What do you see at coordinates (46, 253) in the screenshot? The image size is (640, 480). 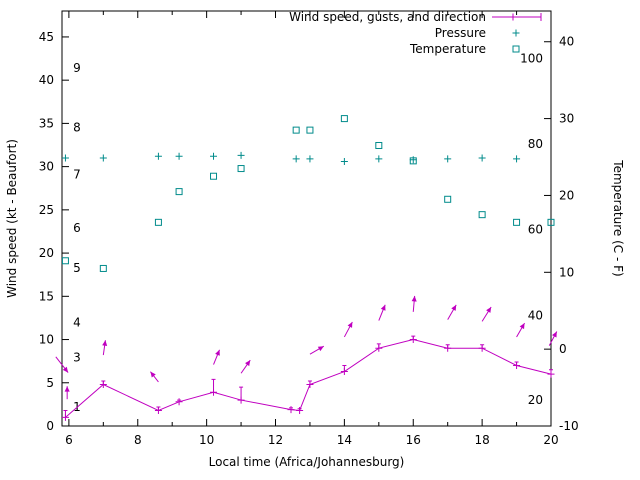 I see `y-left-tick-label: 20` at bounding box center [46, 253].